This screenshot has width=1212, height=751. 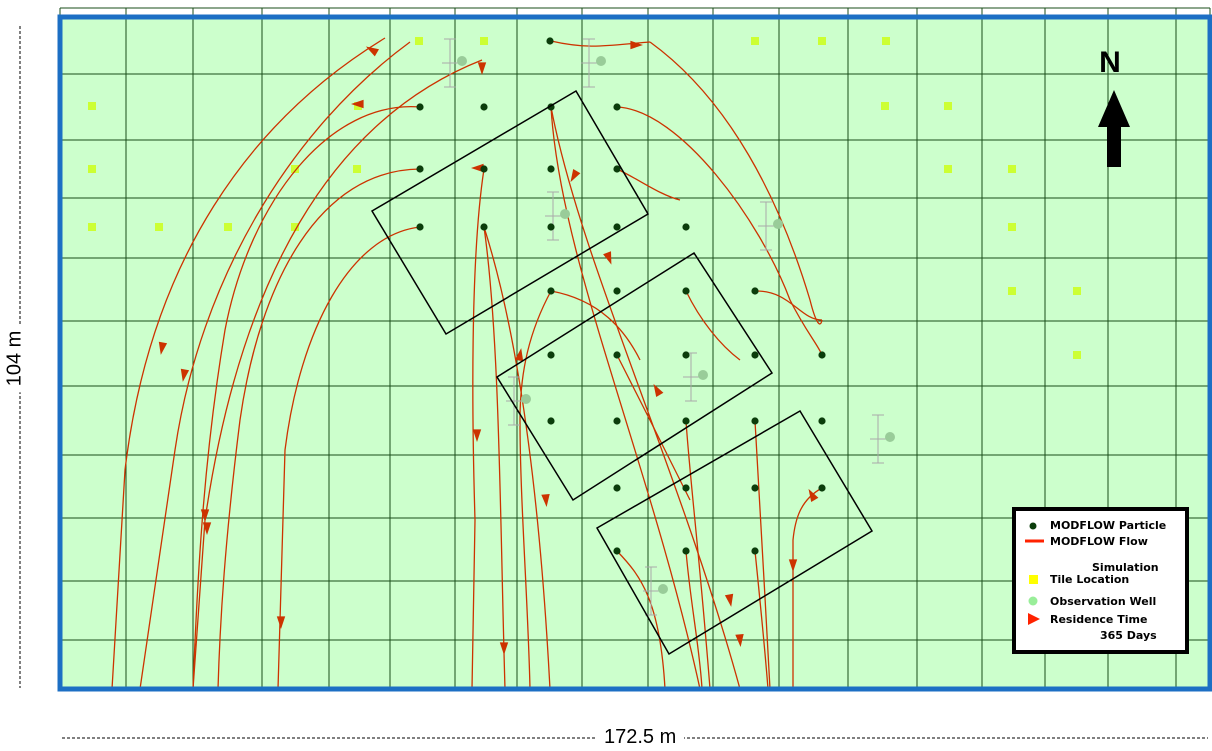 I want to click on treatment-zone, so click(x=734, y=532).